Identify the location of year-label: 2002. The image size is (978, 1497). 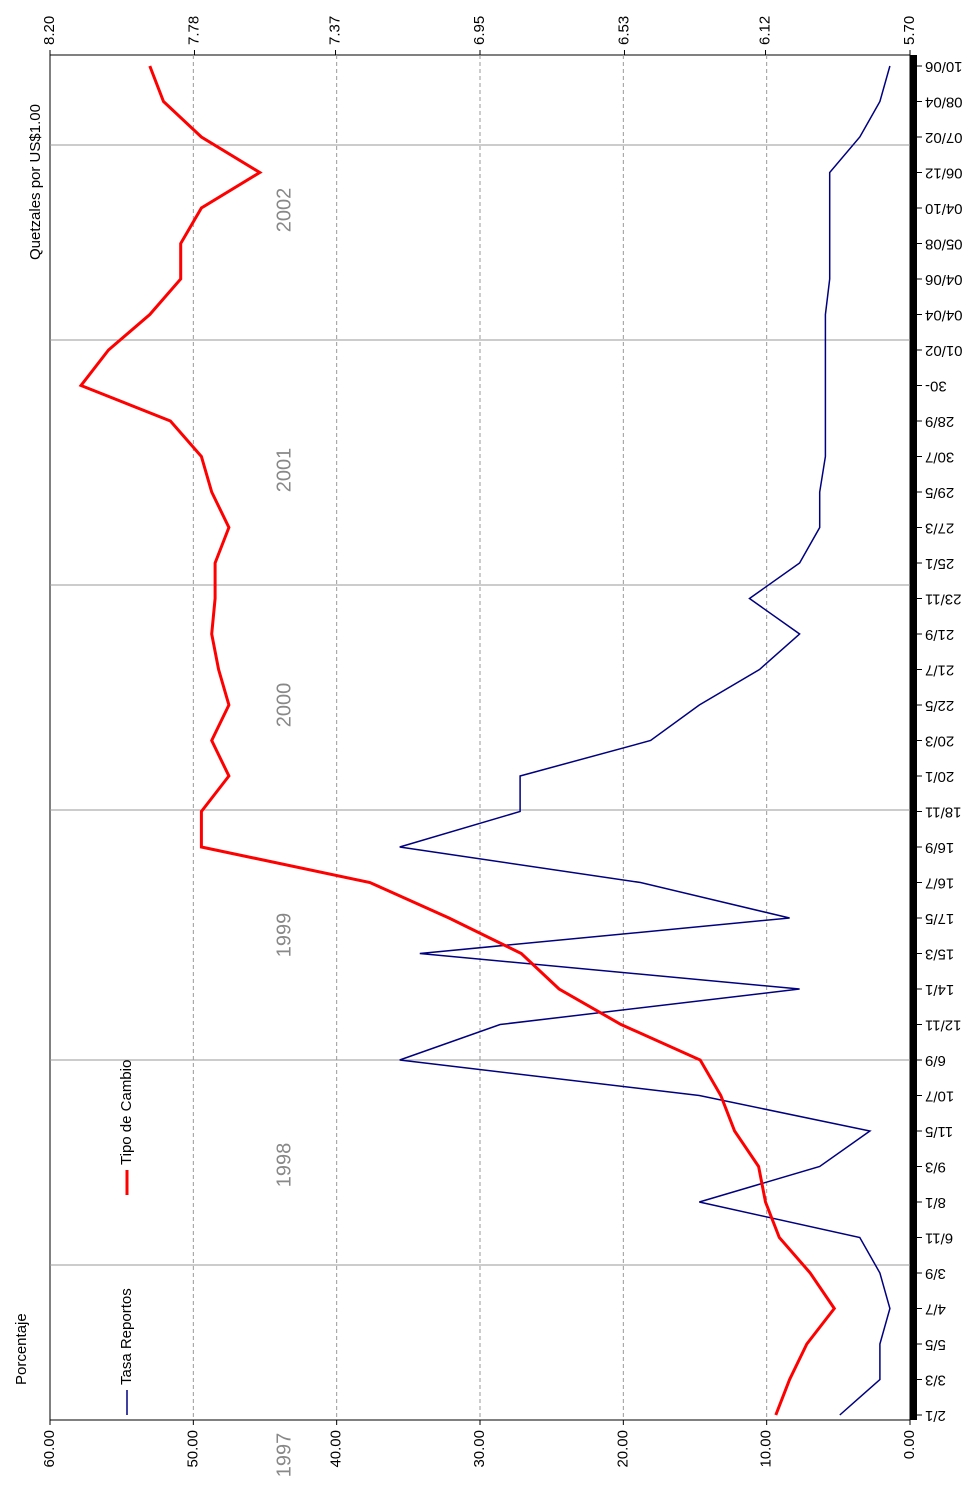
(284, 210).